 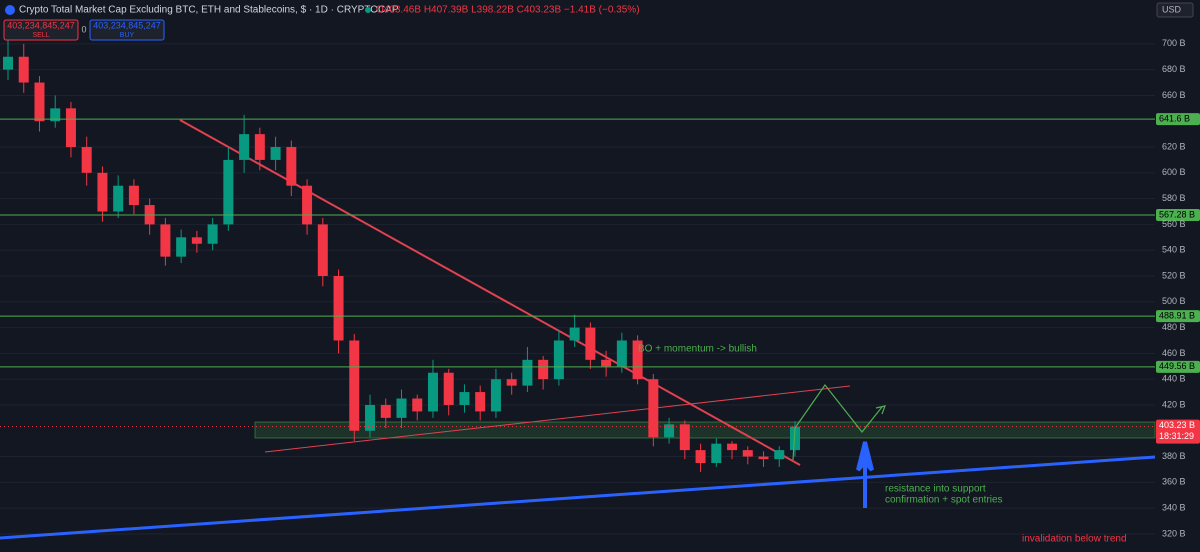 What do you see at coordinates (1074, 539) in the screenshot?
I see `annotation: invalidation below trend` at bounding box center [1074, 539].